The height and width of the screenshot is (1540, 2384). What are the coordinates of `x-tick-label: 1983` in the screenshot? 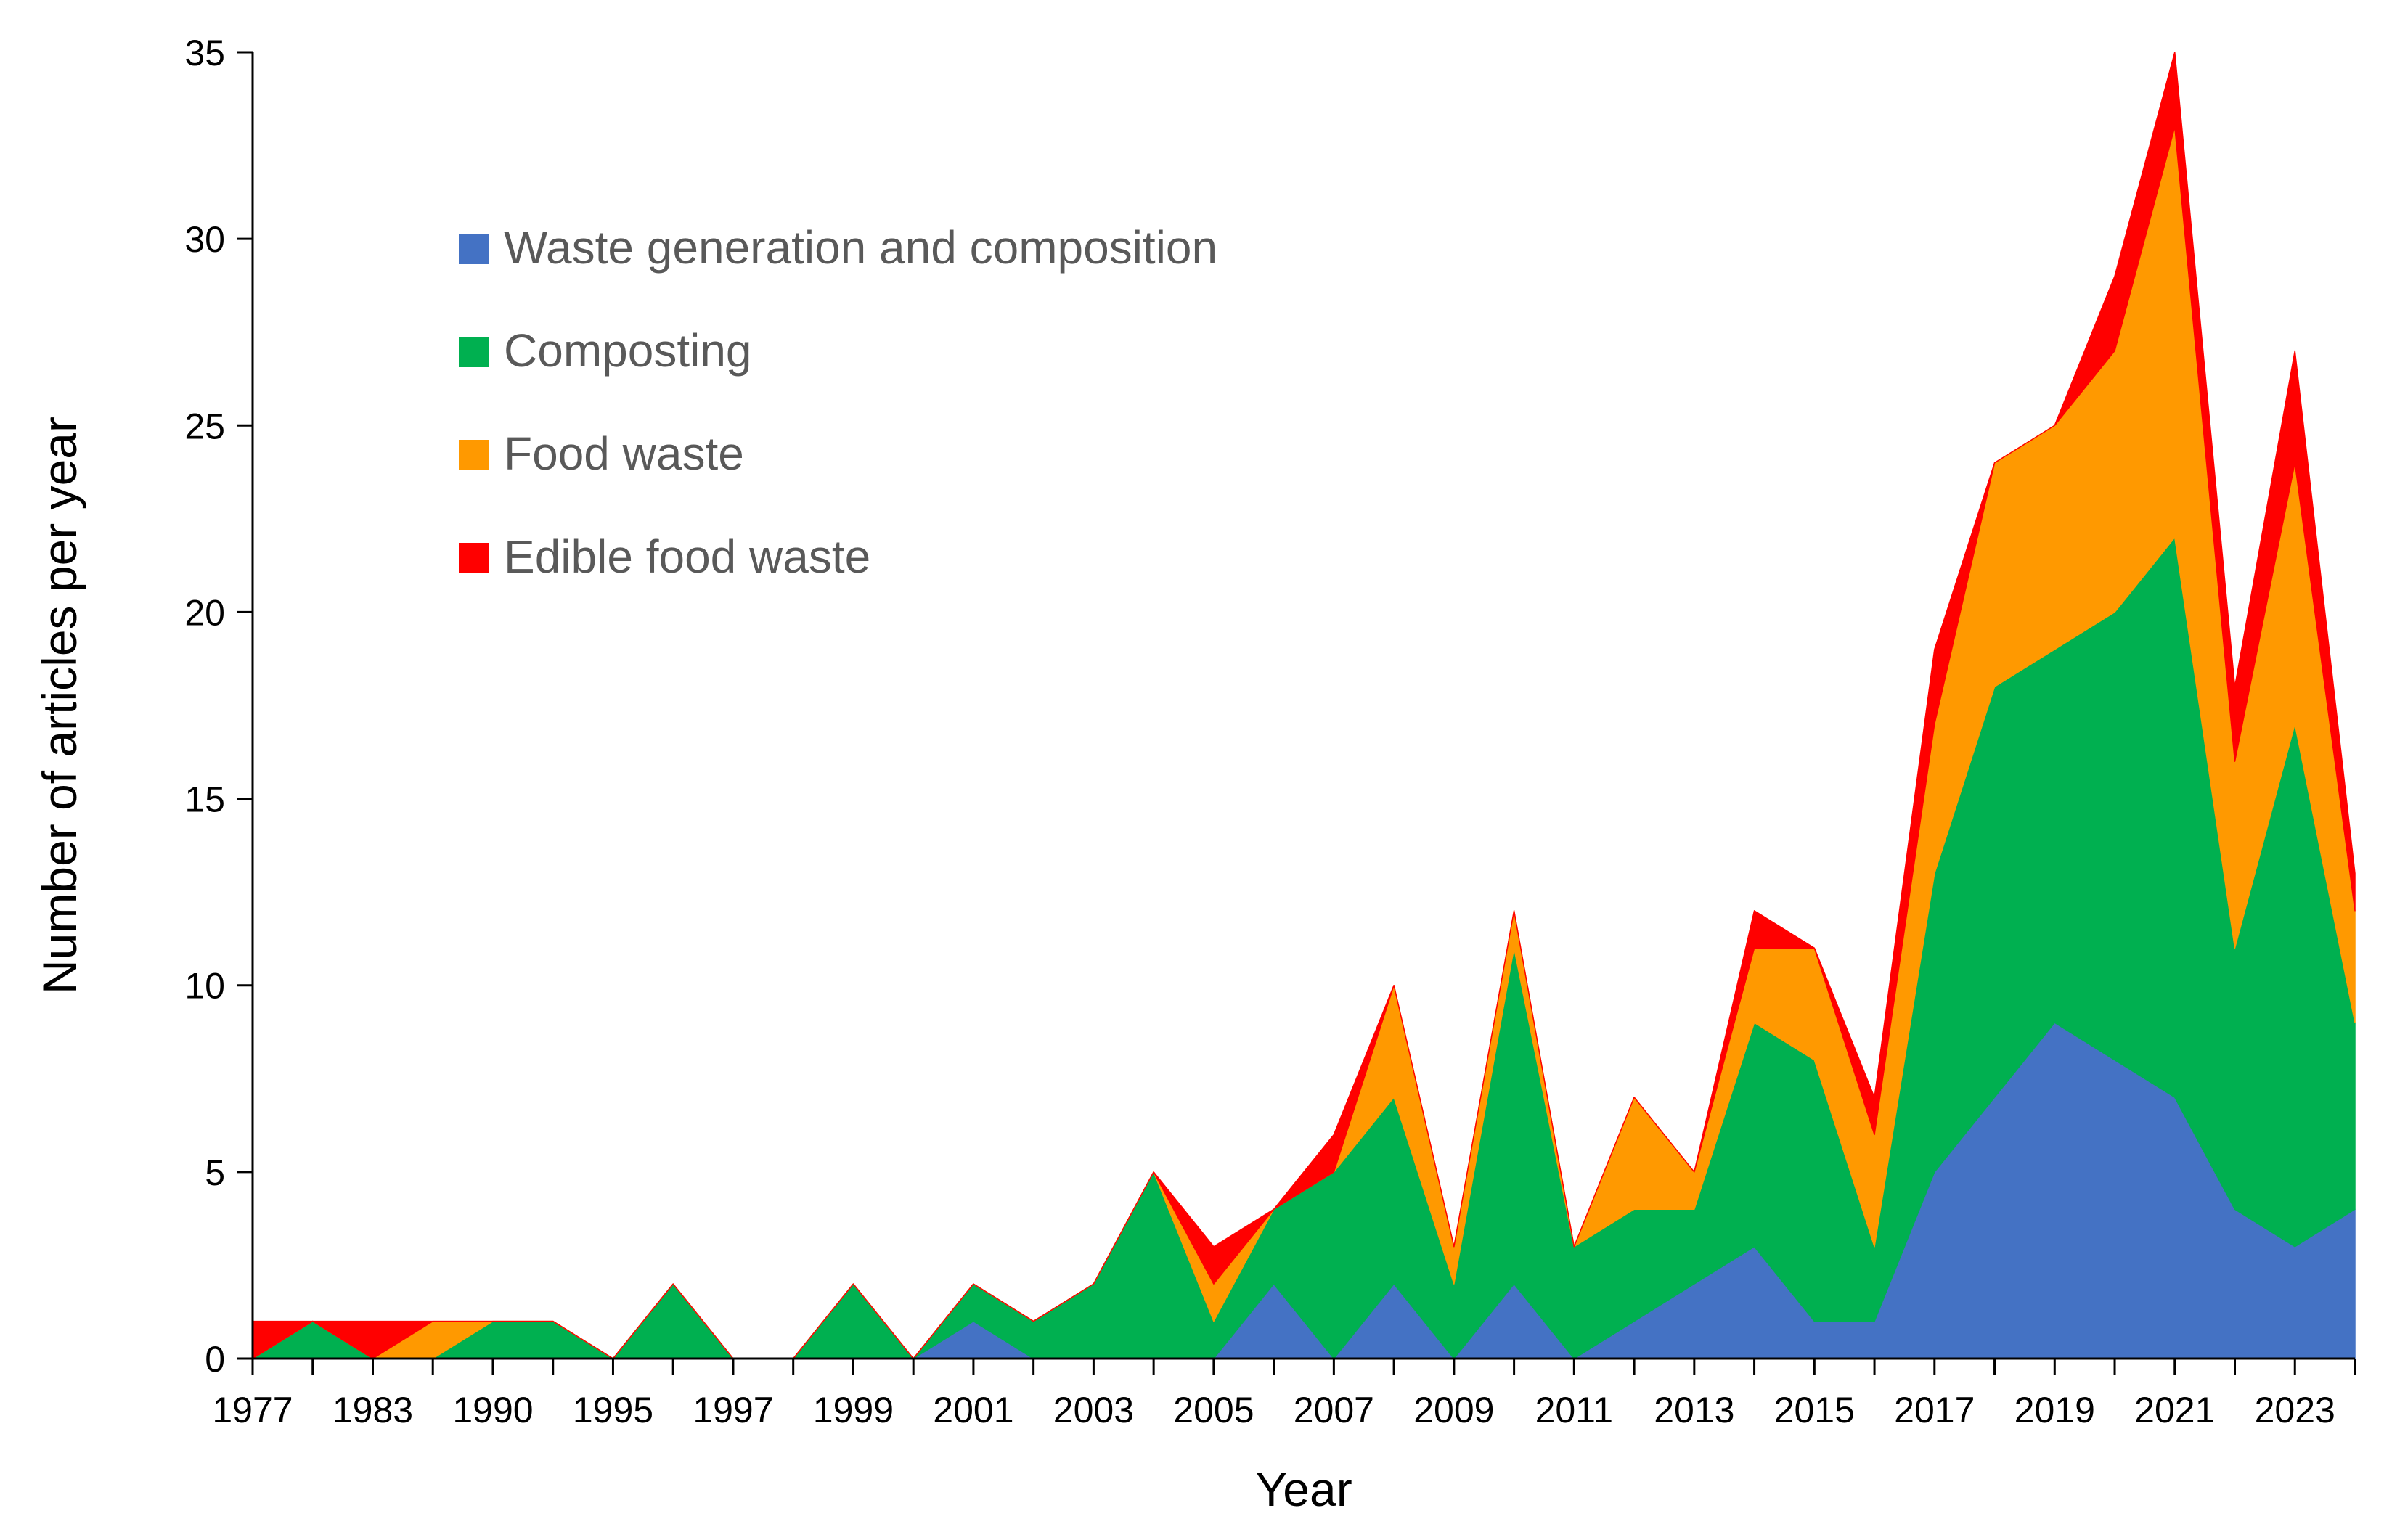 It's located at (372, 1410).